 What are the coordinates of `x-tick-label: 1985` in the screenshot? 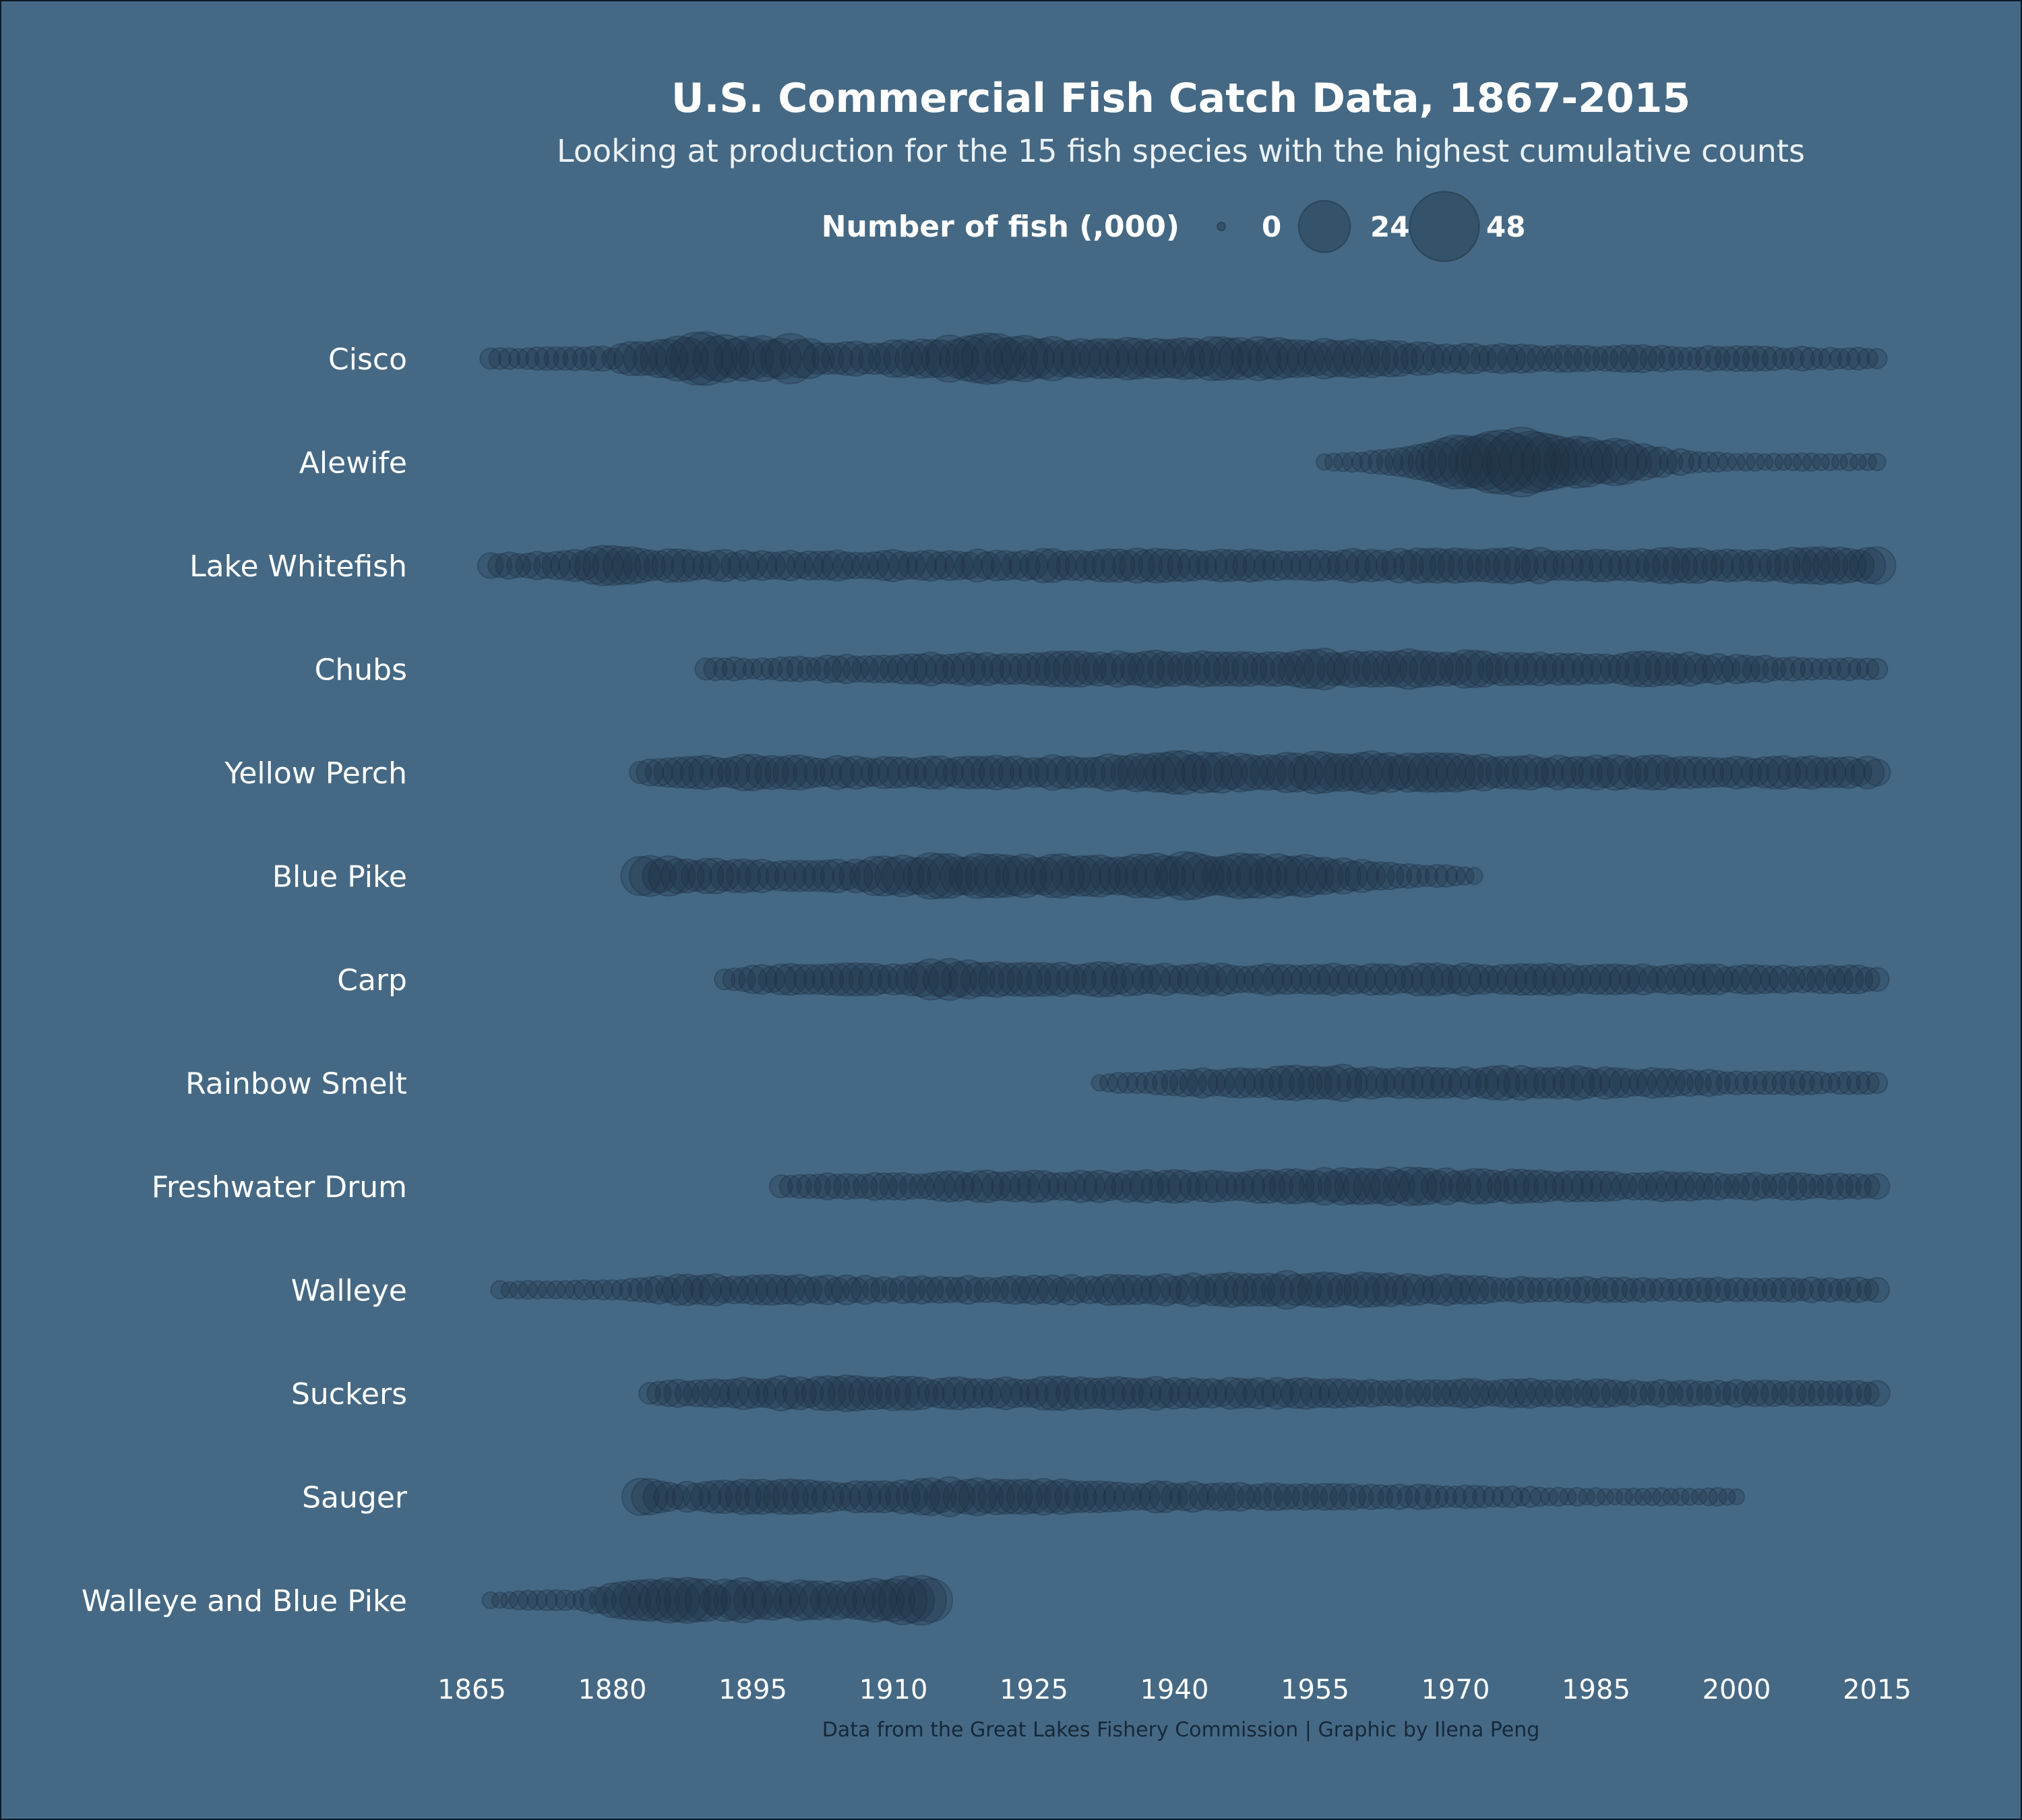 It's located at (1596, 1689).